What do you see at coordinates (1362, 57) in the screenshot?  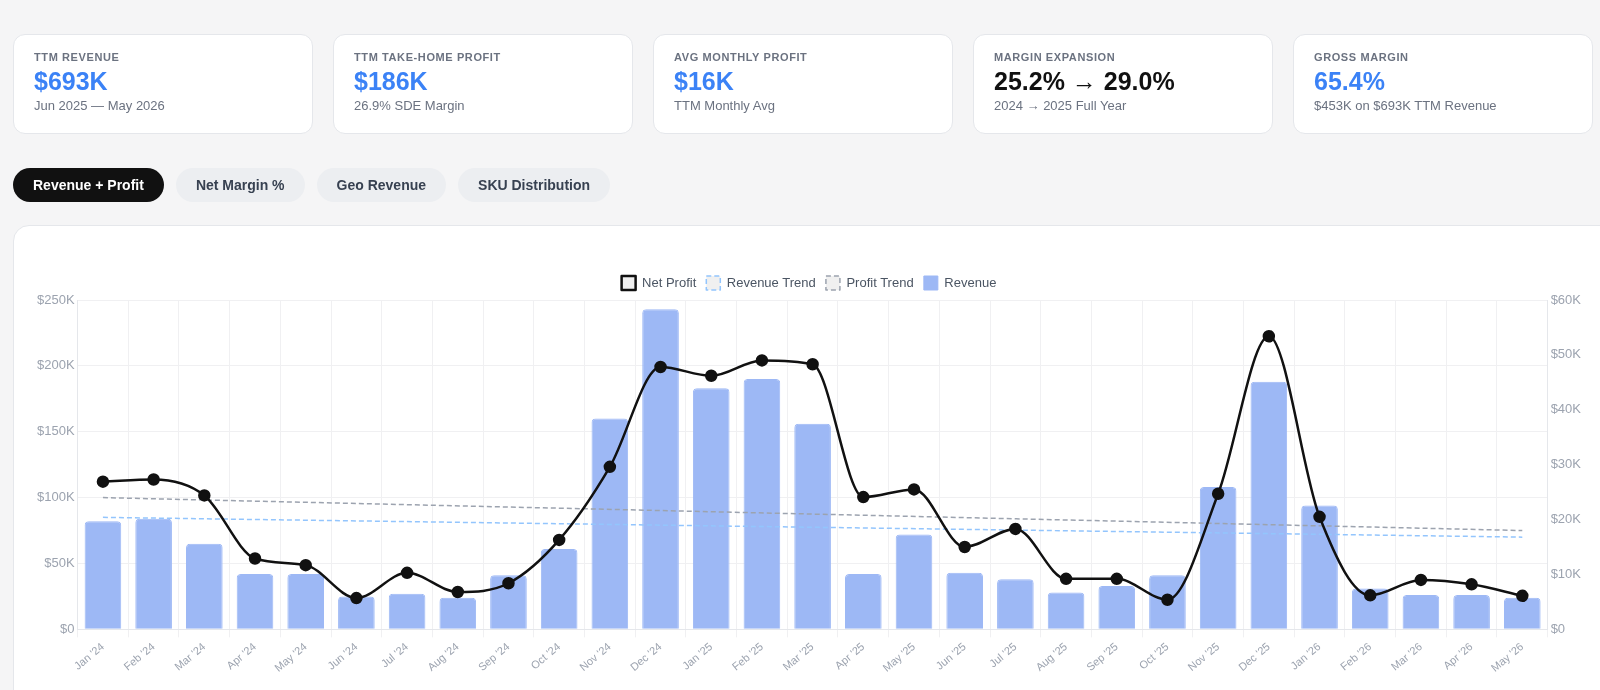 I see `text: GROSS MARGIN` at bounding box center [1362, 57].